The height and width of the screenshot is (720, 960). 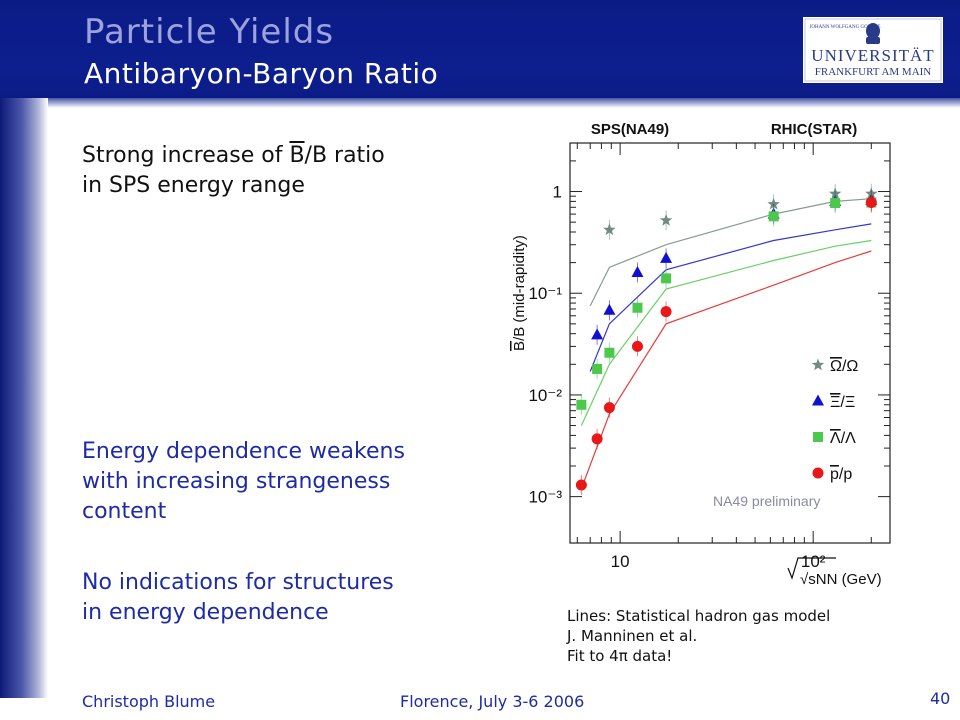 I want to click on x-tick-label: 10², so click(x=813, y=561).